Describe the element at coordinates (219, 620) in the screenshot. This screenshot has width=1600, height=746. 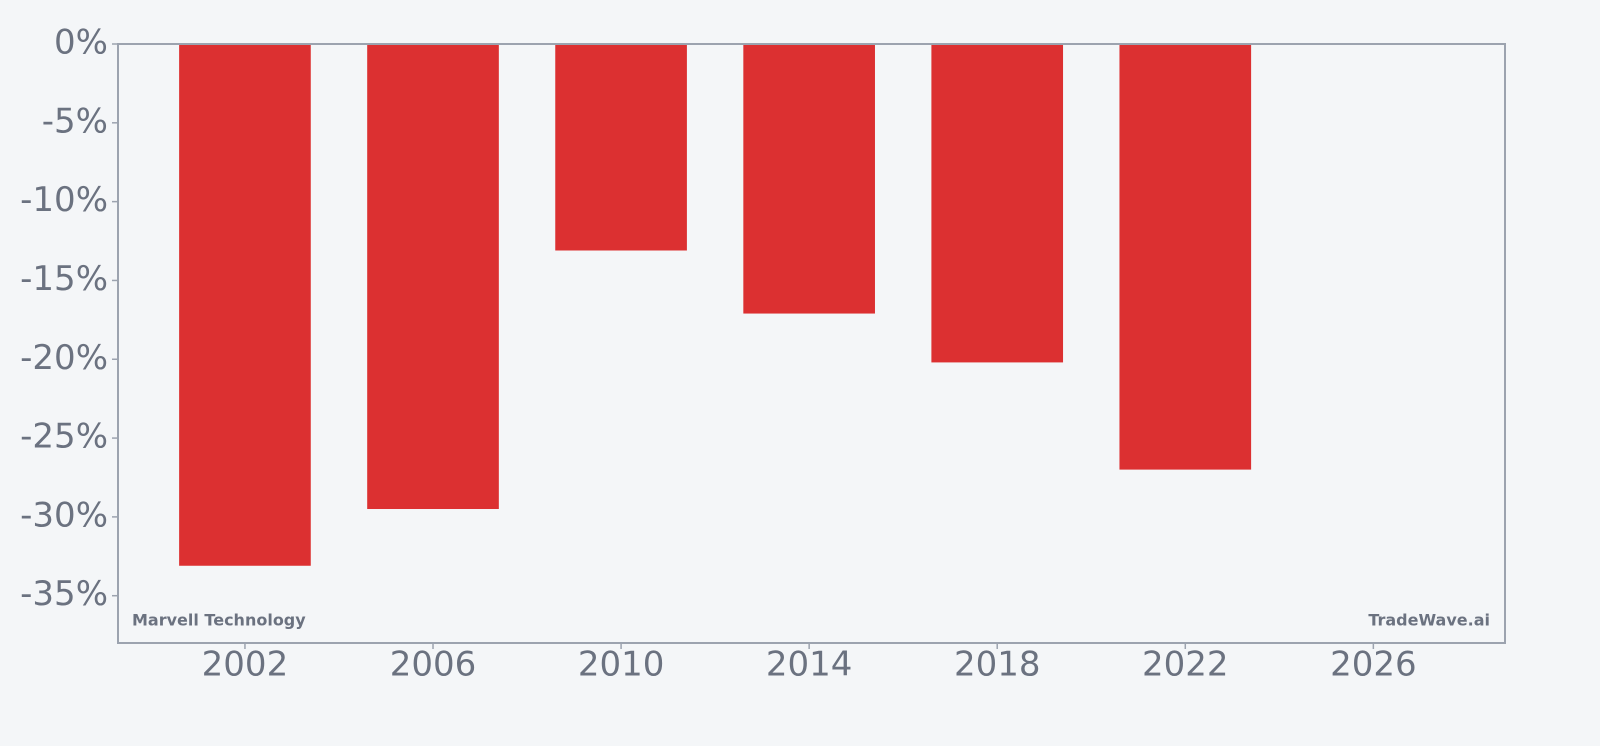
I see `annotation: Marvell Technology` at that location.